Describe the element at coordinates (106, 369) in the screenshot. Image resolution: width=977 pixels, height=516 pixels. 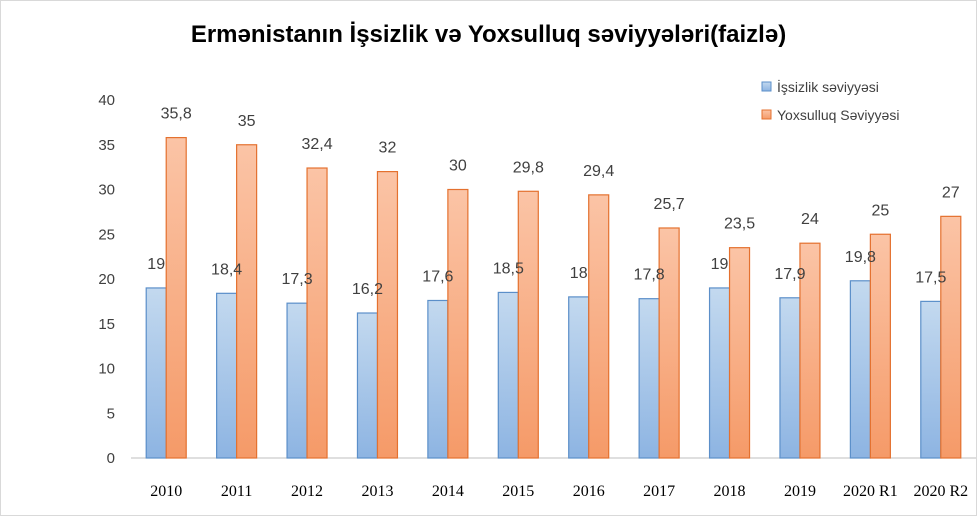
I see `y-tick-label-2: 10` at that location.